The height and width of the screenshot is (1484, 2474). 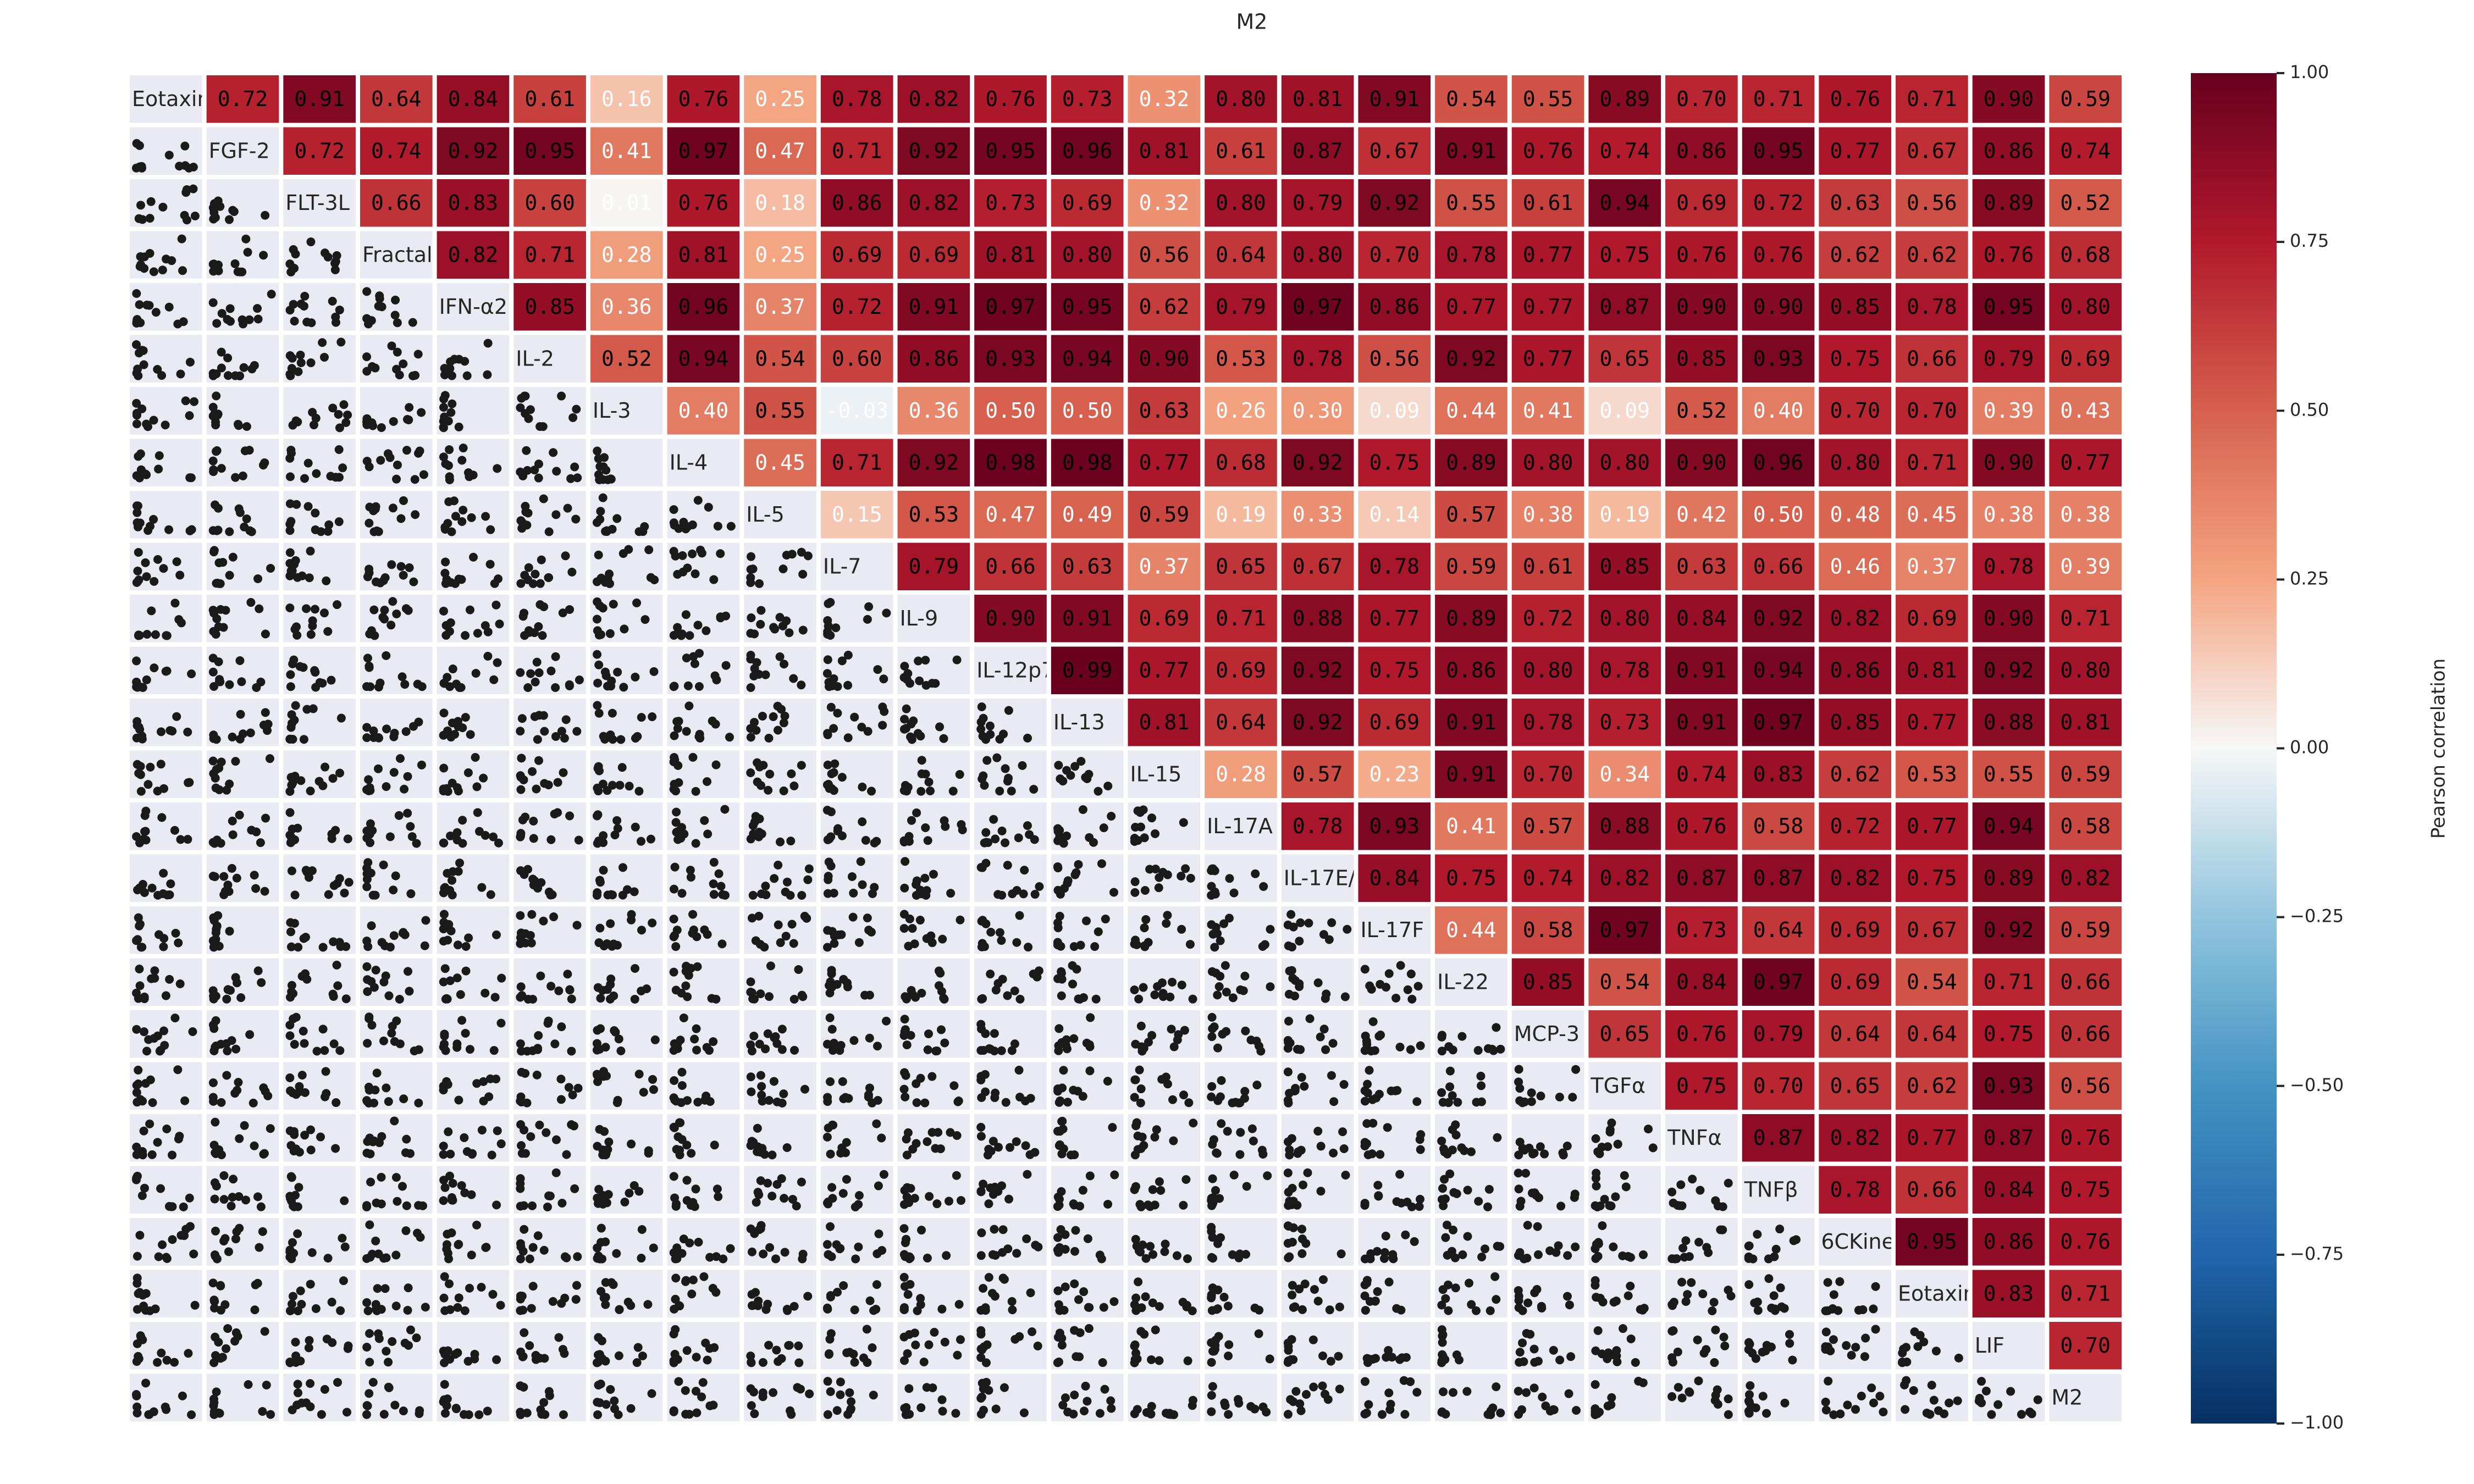 I want to click on cell-value: 0.19, so click(x=1241, y=514).